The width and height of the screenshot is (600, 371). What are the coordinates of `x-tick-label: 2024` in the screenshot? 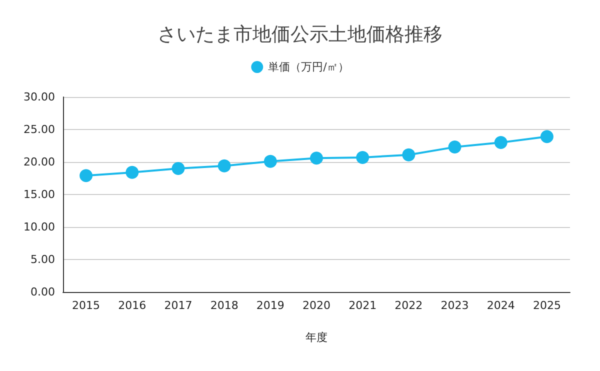 It's located at (500, 305).